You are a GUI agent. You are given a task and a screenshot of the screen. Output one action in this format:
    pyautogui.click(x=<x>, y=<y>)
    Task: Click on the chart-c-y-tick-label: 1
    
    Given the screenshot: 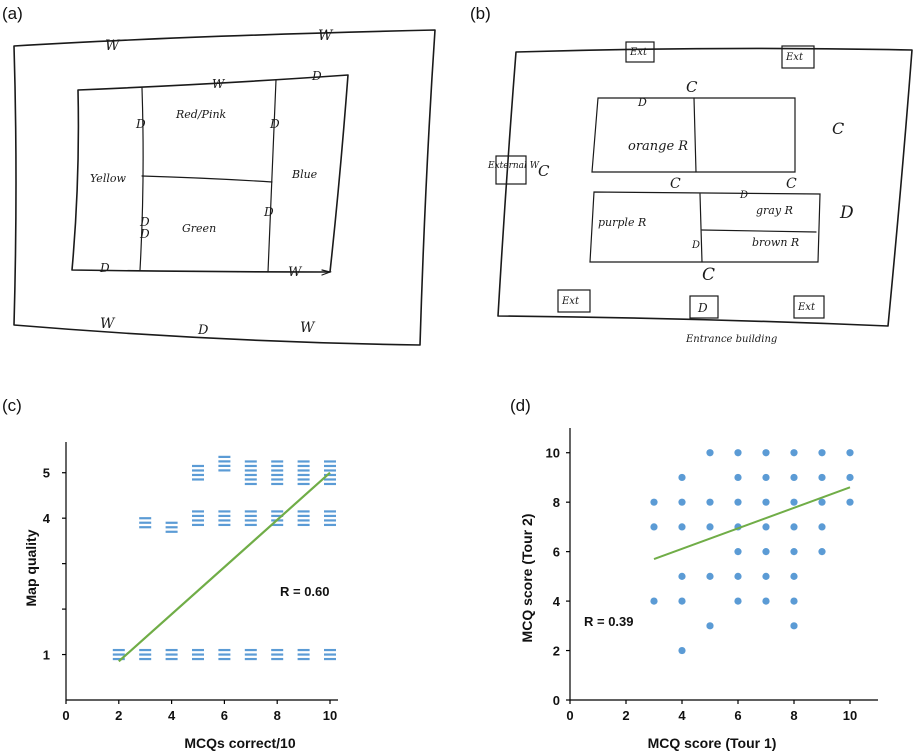 What is the action you would take?
    pyautogui.click(x=46, y=655)
    